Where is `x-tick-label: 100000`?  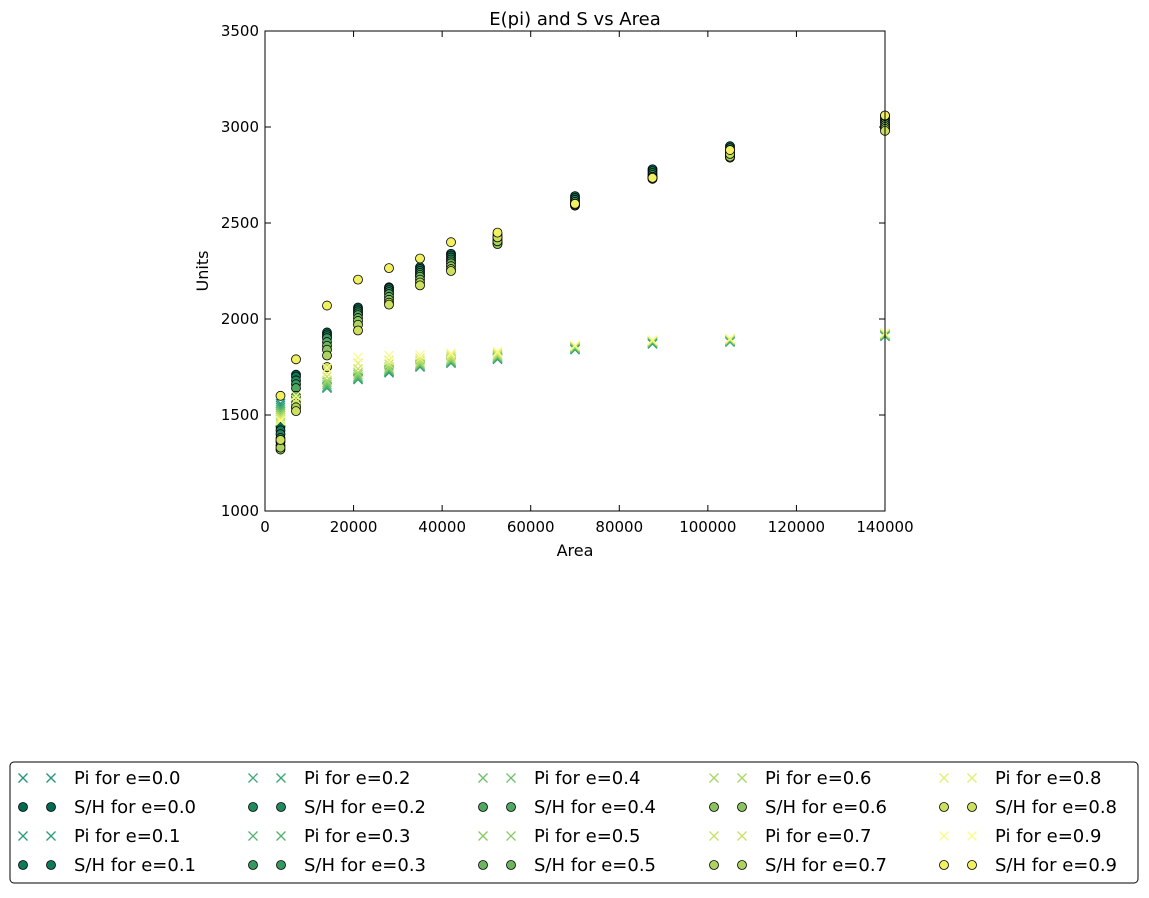
x-tick-label: 100000 is located at coordinates (707, 527).